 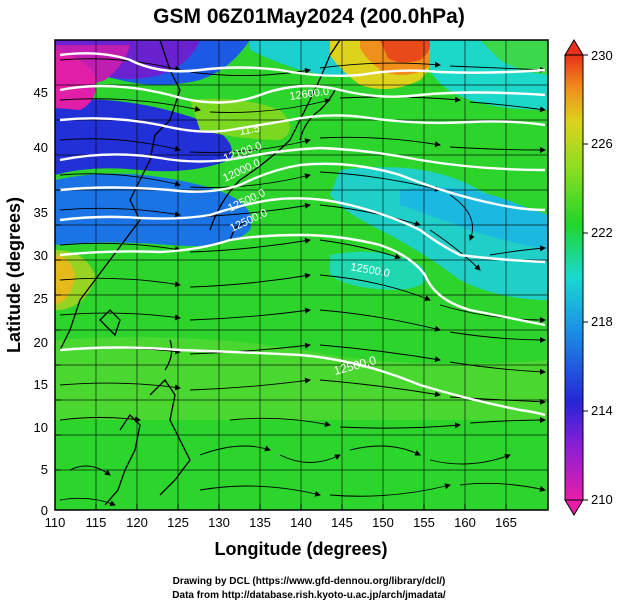 I want to click on colorbar-tick-label: 226, so click(x=602, y=143).